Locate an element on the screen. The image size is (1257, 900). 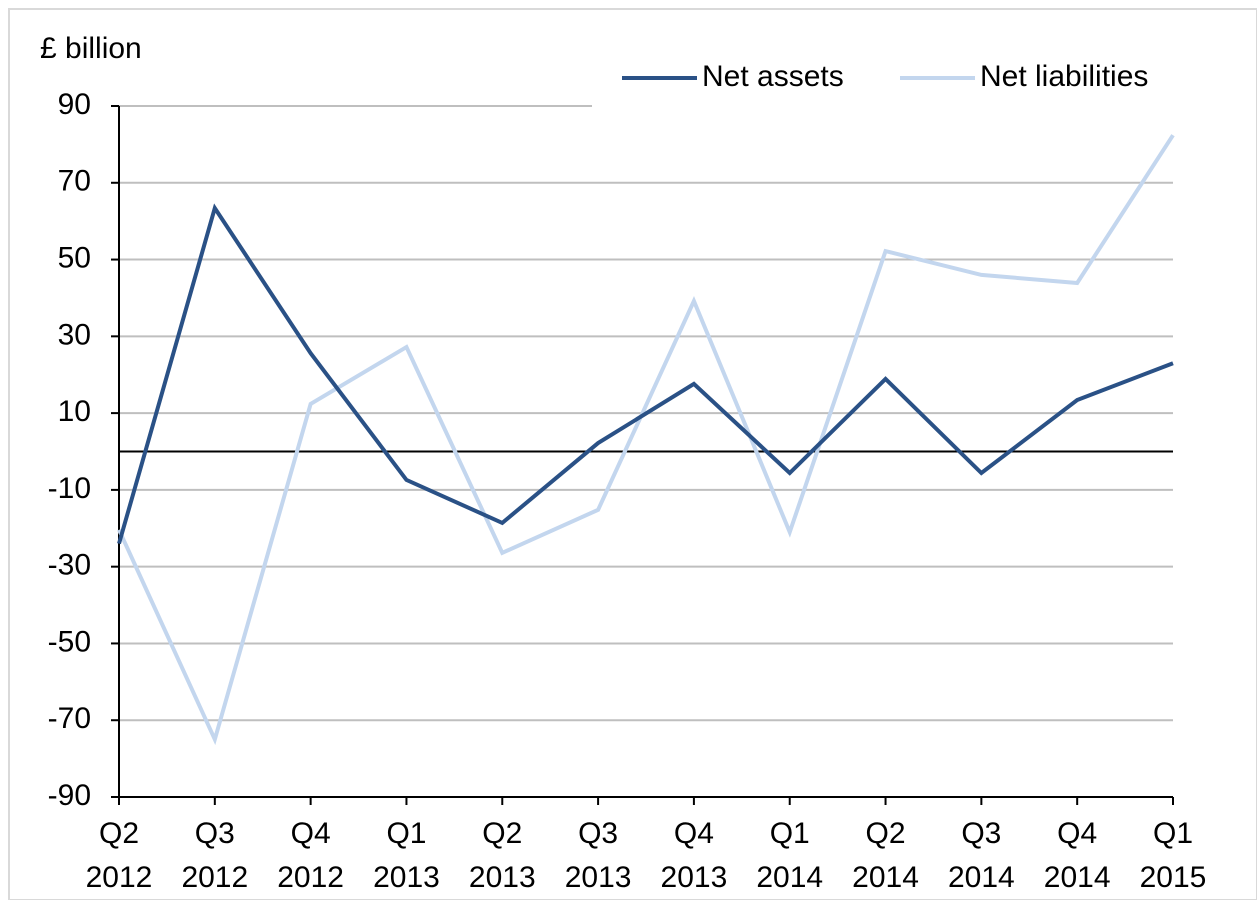
y-tick-label: 10 is located at coordinates (74, 411).